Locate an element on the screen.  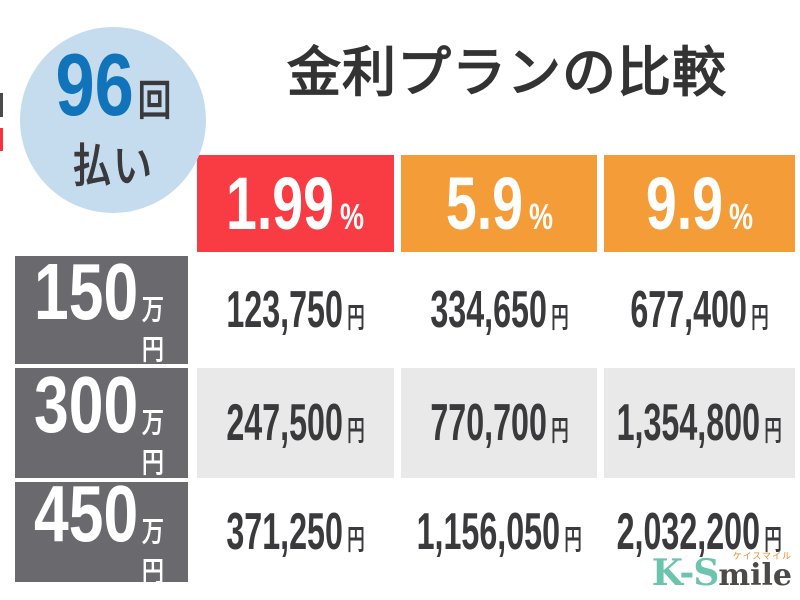
rate-header-1: 1.99 % is located at coordinates (295, 203).